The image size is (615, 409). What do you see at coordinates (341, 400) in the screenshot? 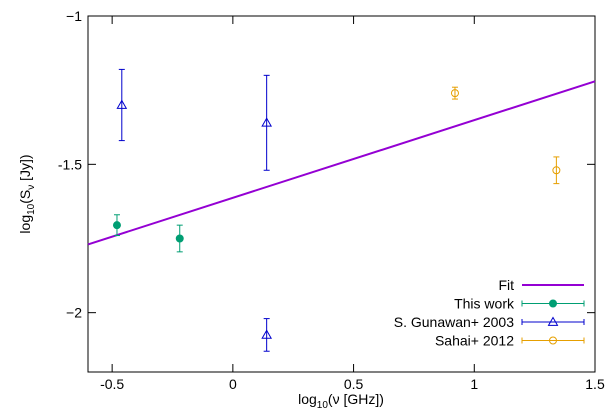
I see `x-axis-label: log10(ν [GHz])` at bounding box center [341, 400].